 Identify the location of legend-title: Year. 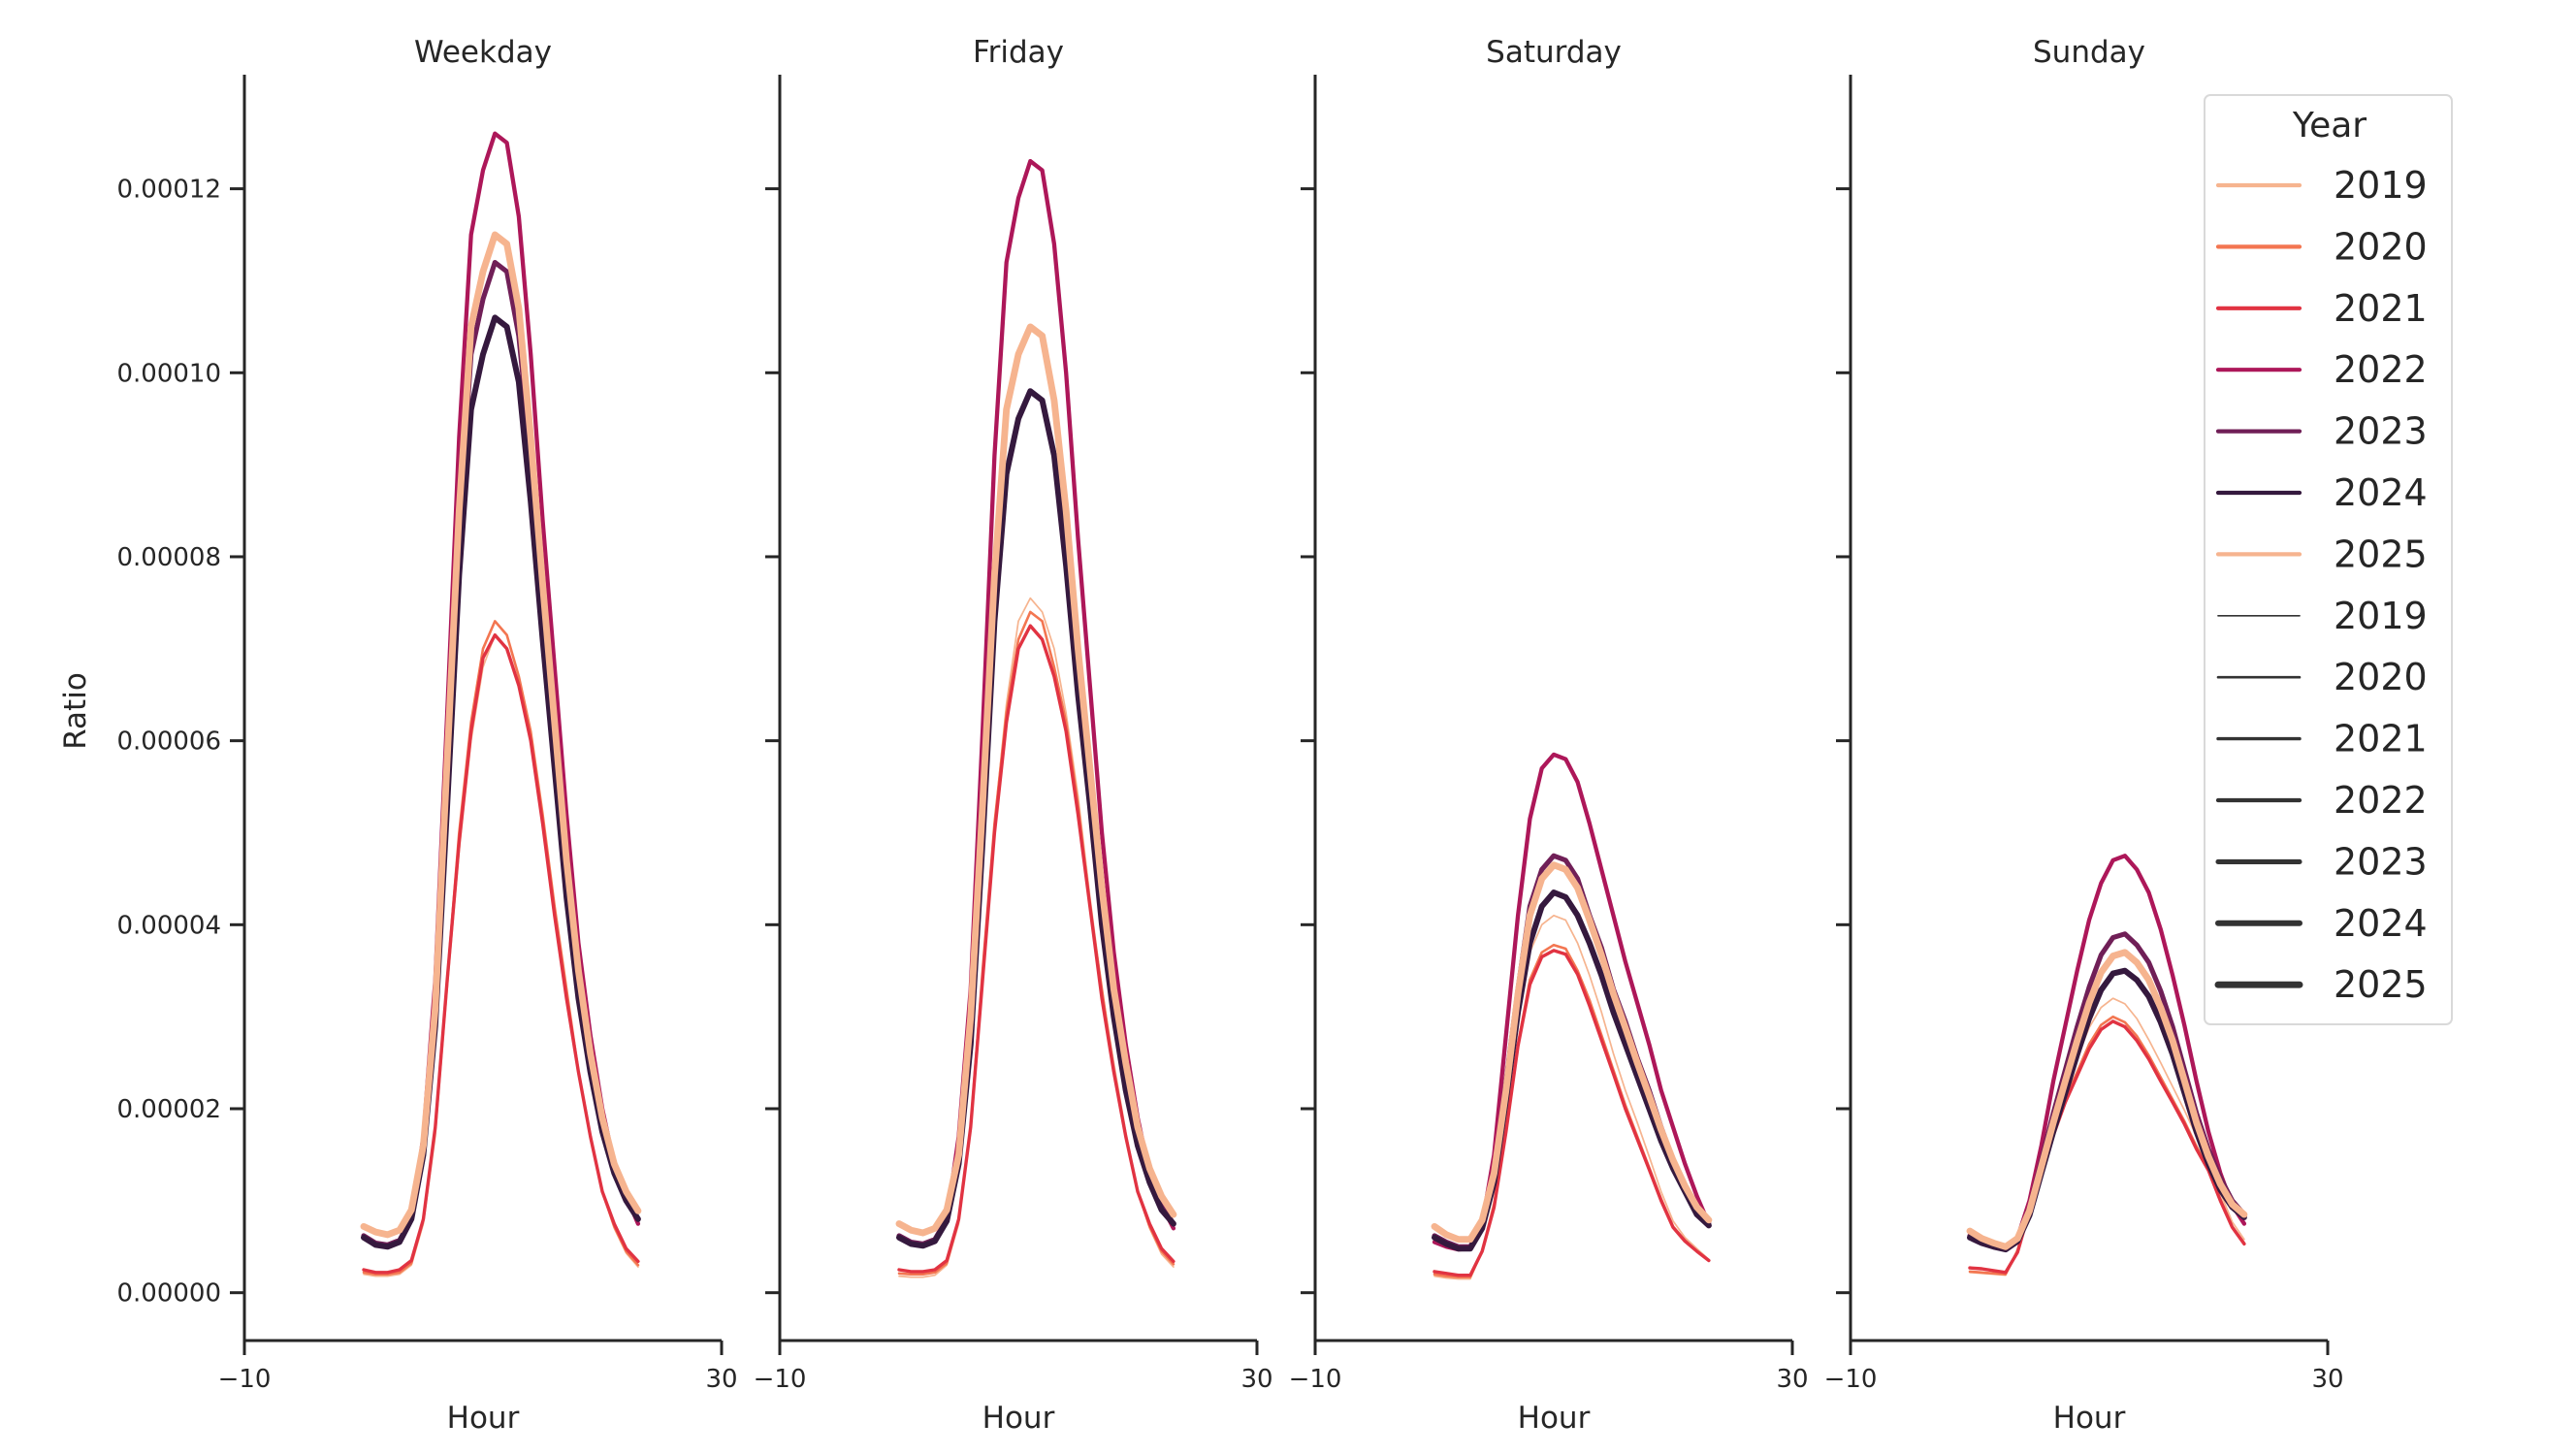
(2329, 126).